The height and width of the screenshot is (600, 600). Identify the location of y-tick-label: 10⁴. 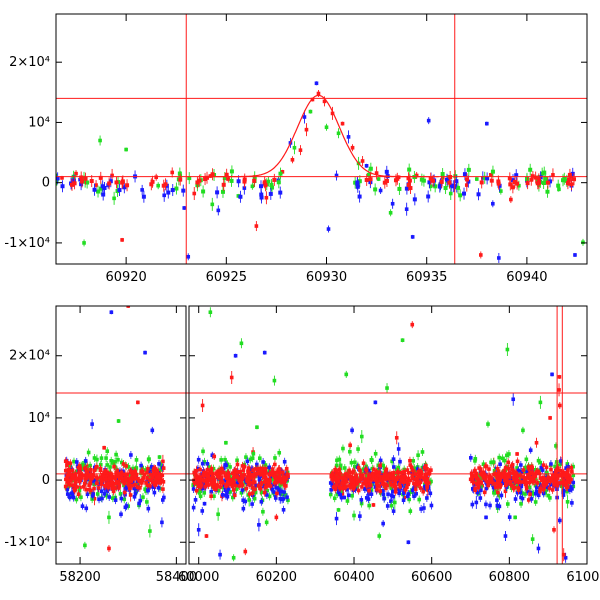
(39, 418).